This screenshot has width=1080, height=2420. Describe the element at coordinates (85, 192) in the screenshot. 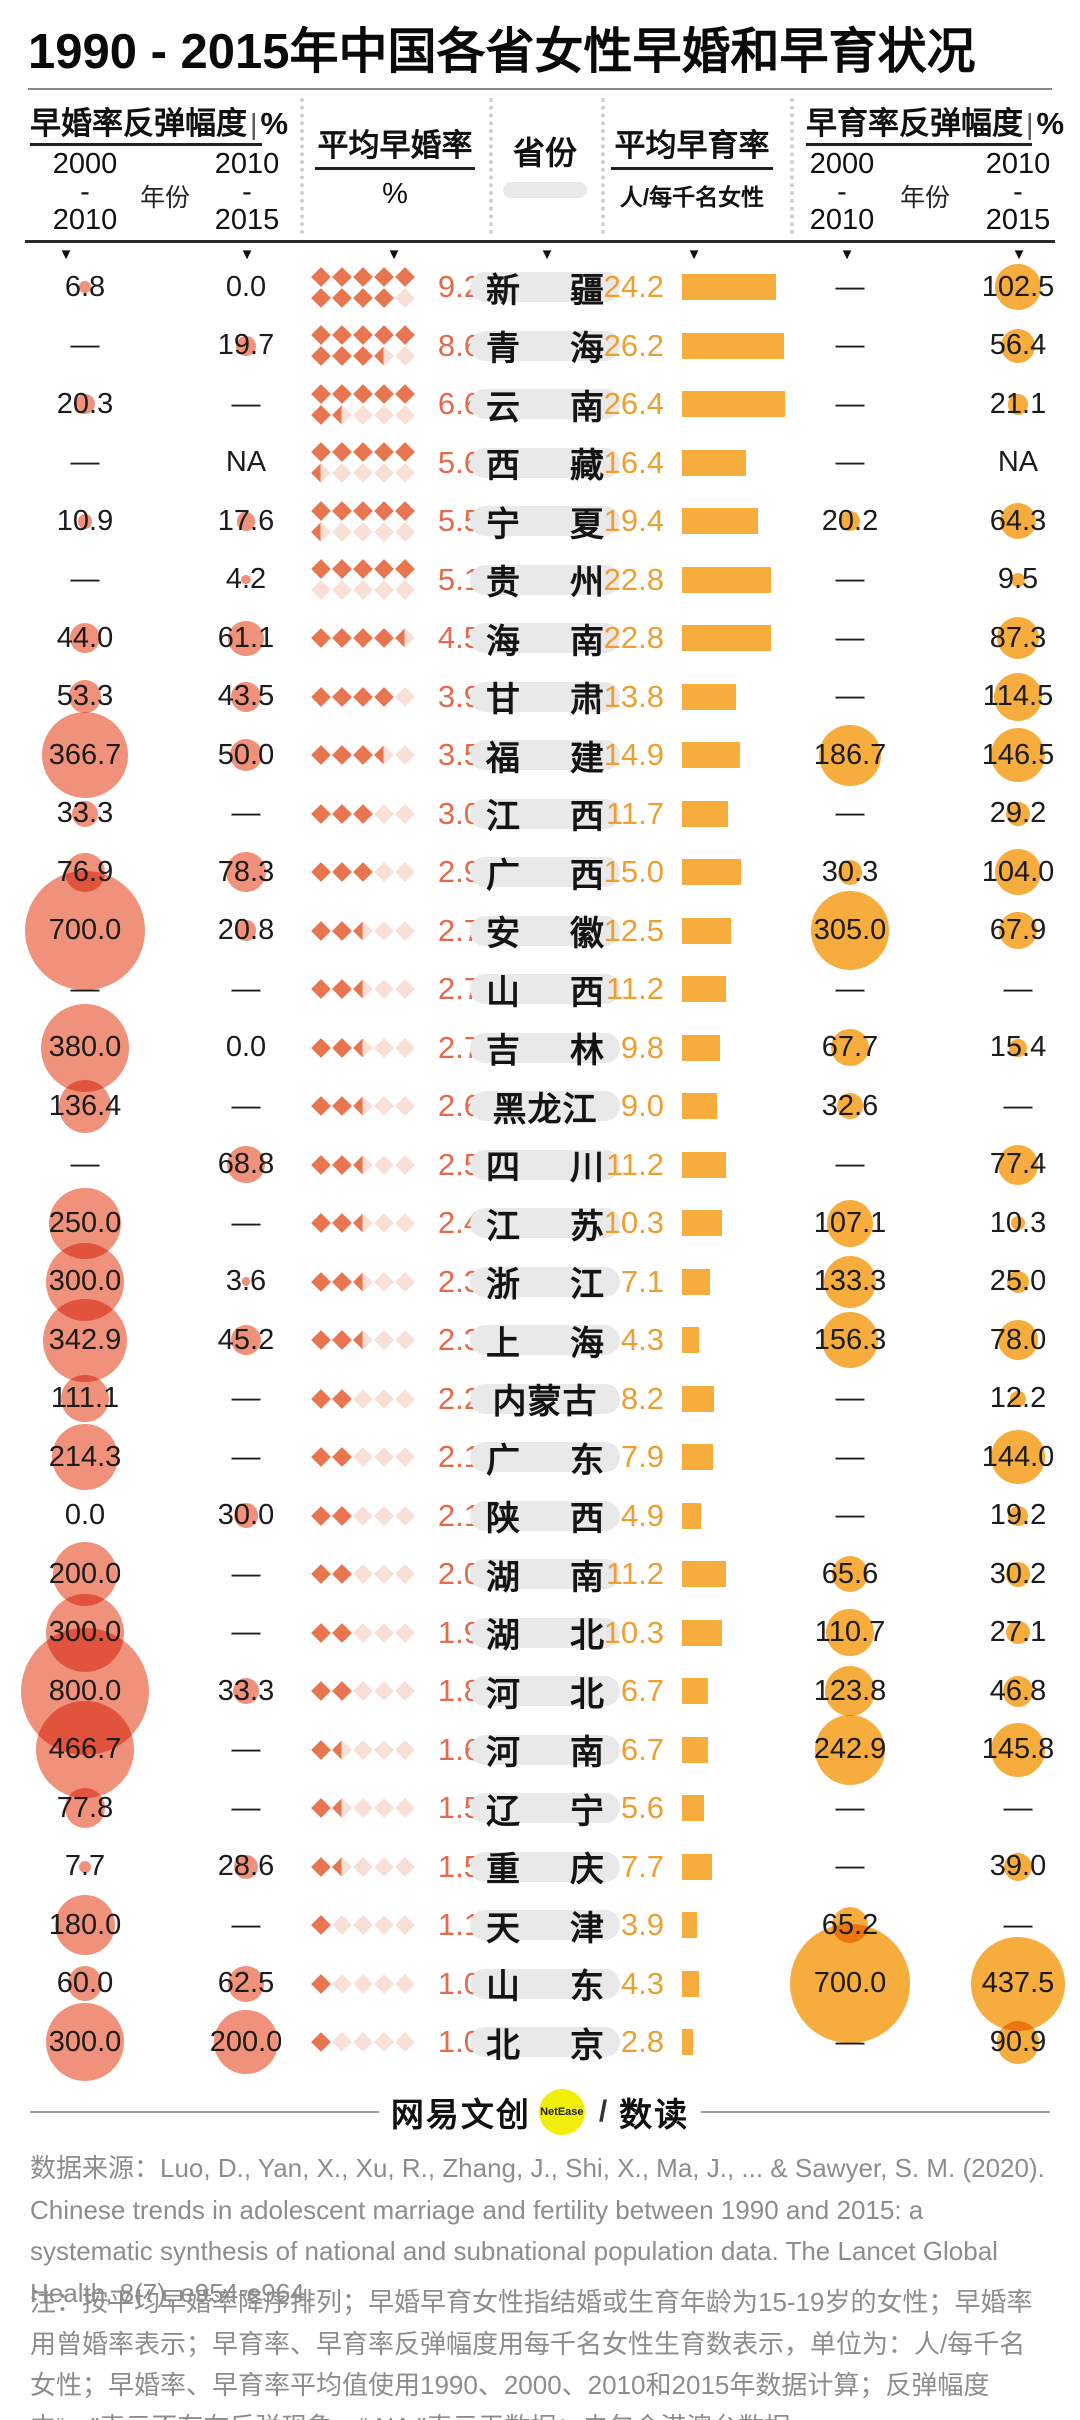

I see `period-2000-2010: 2000-2010` at that location.